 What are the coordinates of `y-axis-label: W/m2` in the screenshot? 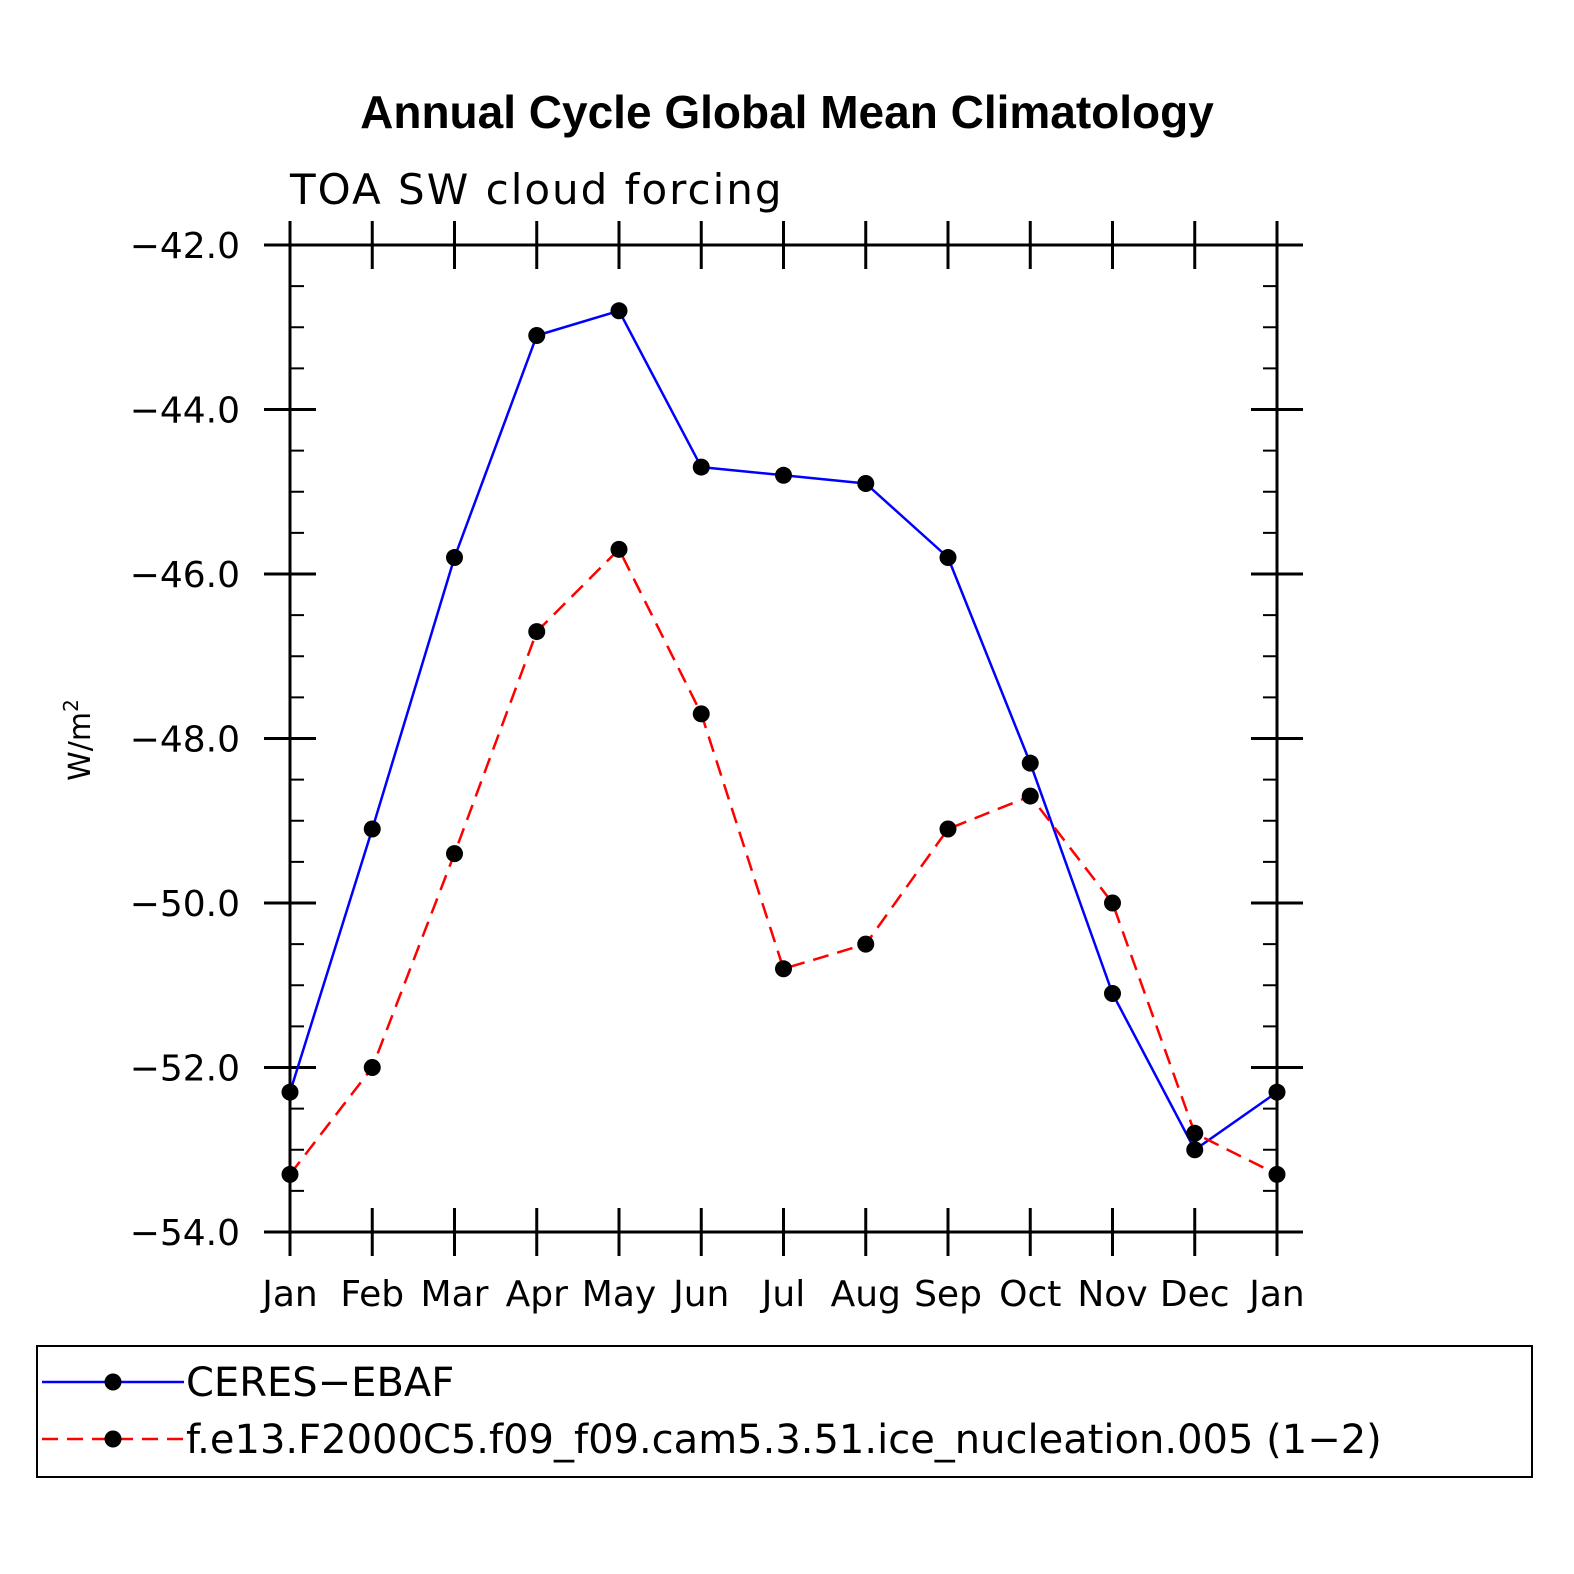 It's located at (78, 740).